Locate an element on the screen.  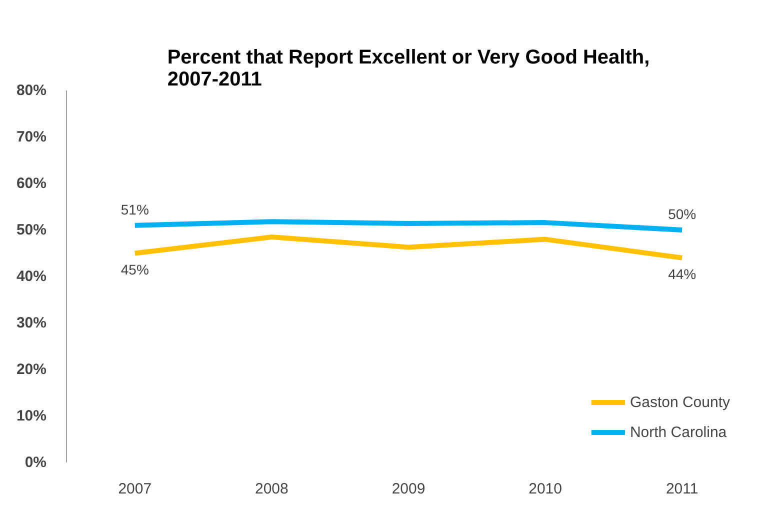
x-tick-label: 2007 is located at coordinates (135, 489).